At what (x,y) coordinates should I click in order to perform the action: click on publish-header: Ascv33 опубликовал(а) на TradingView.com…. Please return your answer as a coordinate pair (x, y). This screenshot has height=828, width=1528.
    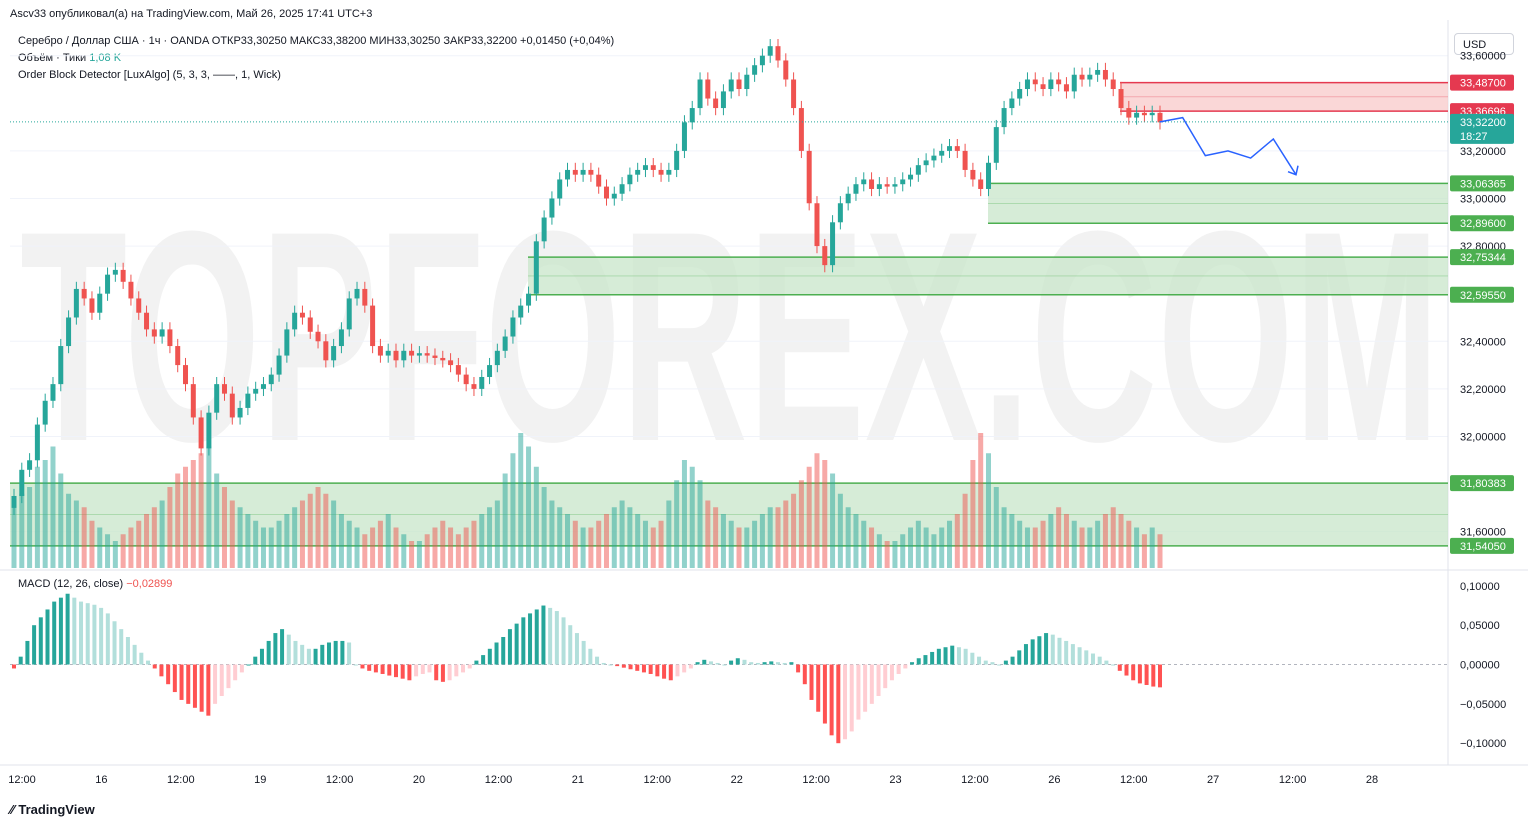
    Looking at the image, I should click on (191, 14).